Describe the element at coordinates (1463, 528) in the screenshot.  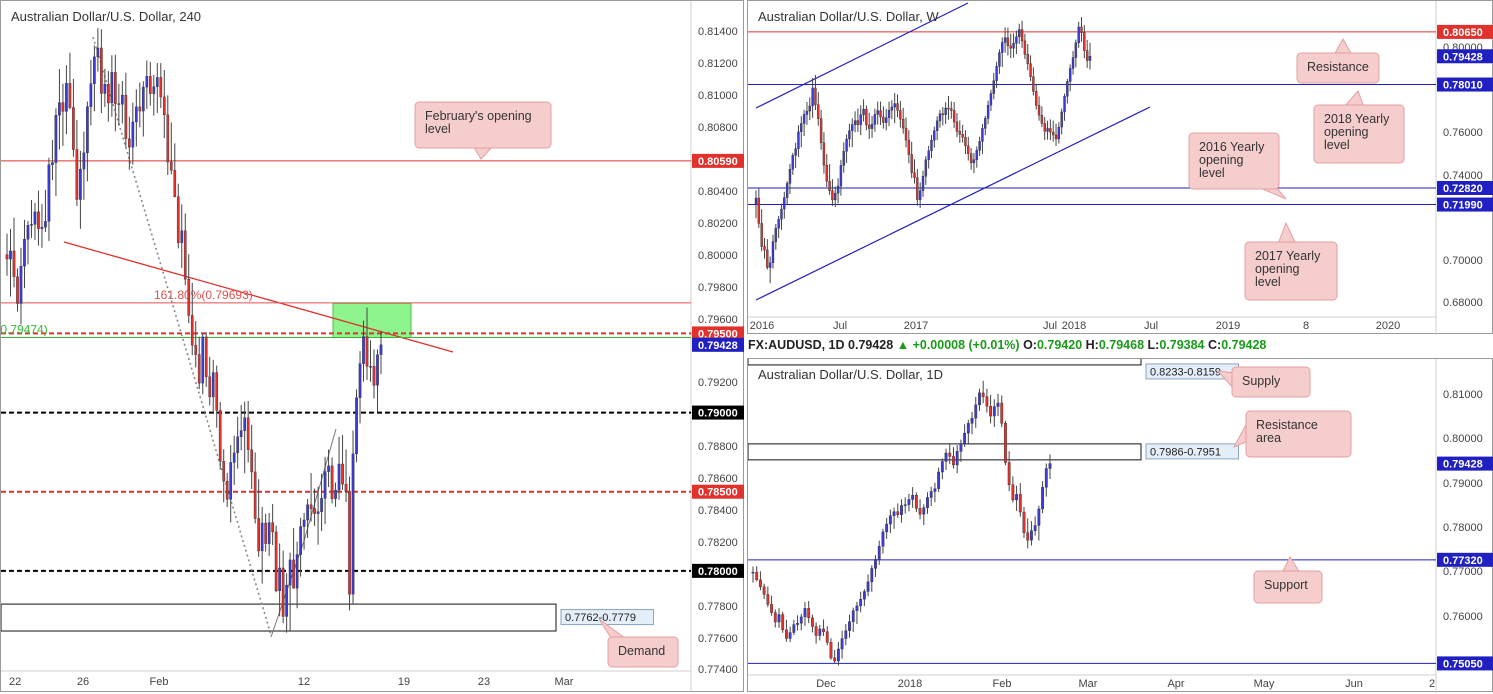
I see `y-tick-label: 0.78000` at that location.